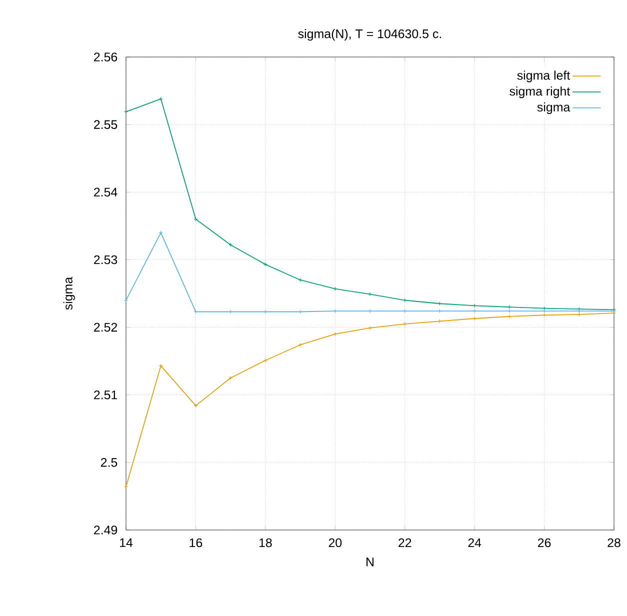 This screenshot has width=627, height=616. What do you see at coordinates (475, 543) in the screenshot?
I see `x-tick-label: 24` at bounding box center [475, 543].